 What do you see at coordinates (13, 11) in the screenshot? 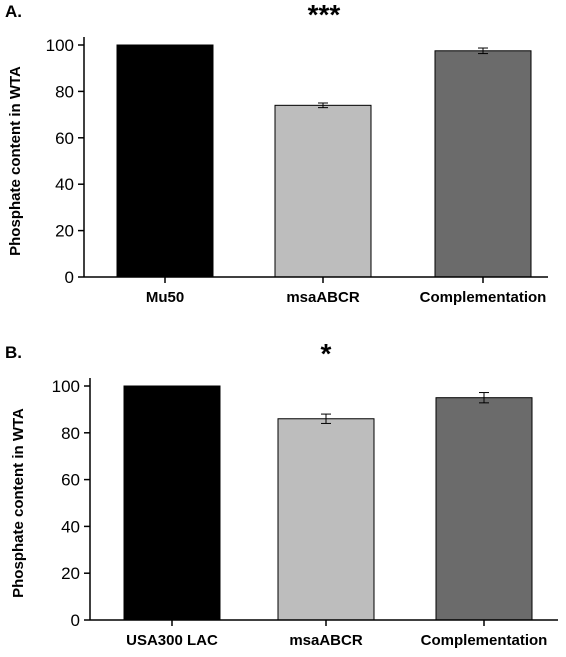
I see `panel-label: A.` at bounding box center [13, 11].